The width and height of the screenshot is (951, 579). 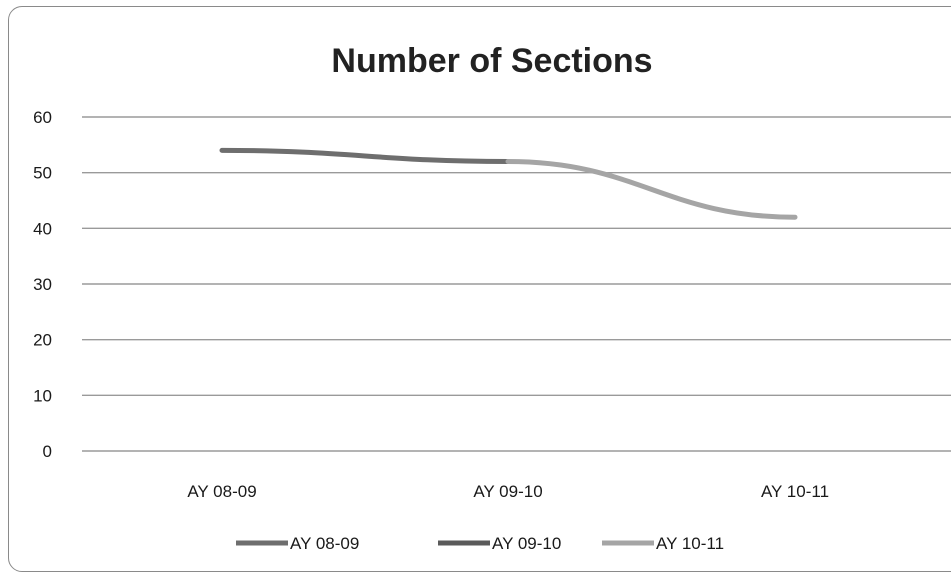 I want to click on legend-label-2: AY 10-11, so click(x=690, y=543).